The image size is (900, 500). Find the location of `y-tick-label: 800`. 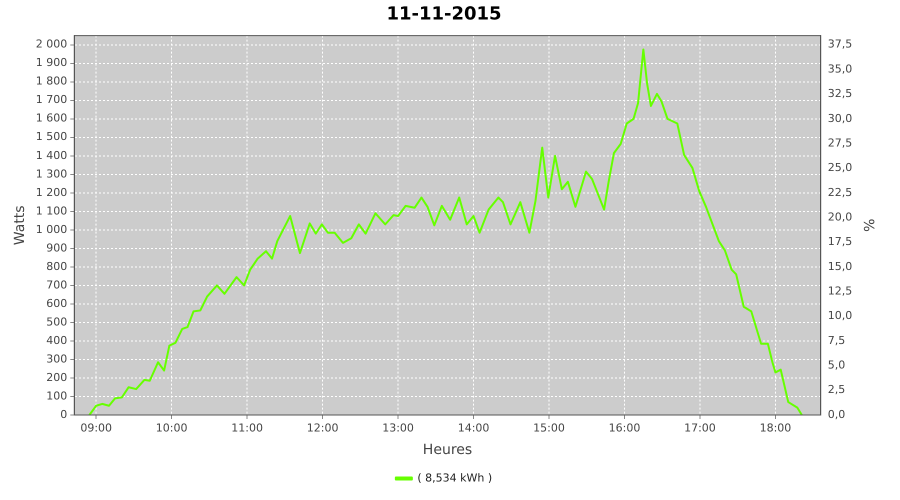

y-tick-label: 800 is located at coordinates (57, 266).